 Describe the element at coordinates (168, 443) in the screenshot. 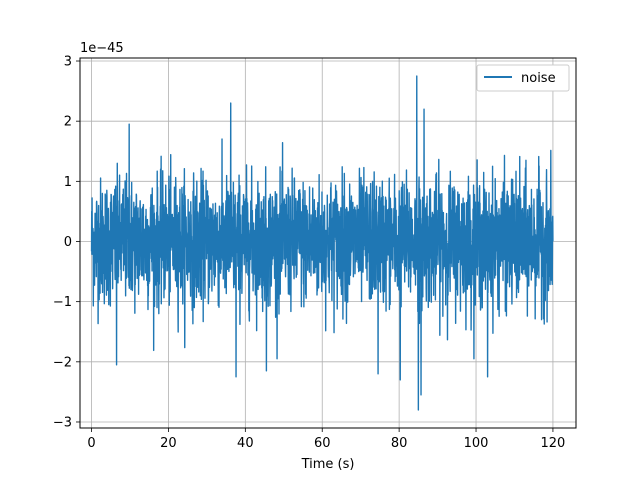

I see `x-tick-label: 20` at that location.